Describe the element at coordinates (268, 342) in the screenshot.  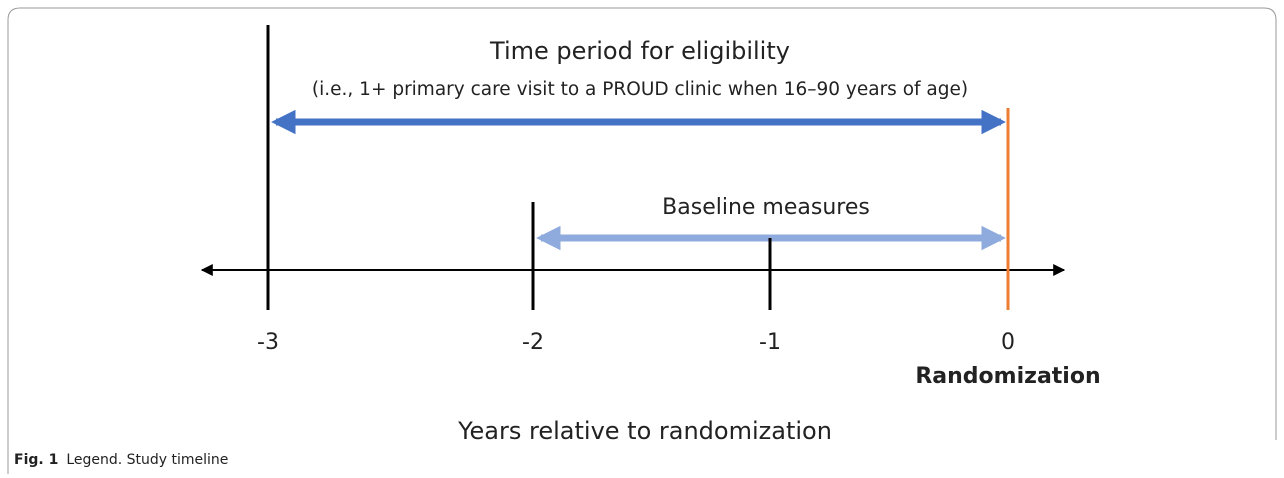
I see `tick-label: -3` at that location.